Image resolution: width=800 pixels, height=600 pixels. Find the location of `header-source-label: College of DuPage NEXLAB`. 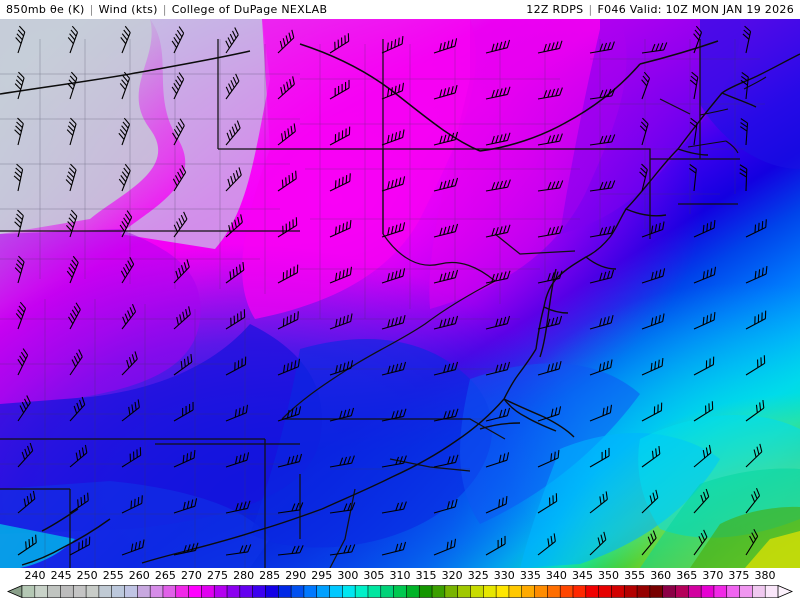

header-source-label: College of DuPage NEXLAB is located at coordinates (249, 9).